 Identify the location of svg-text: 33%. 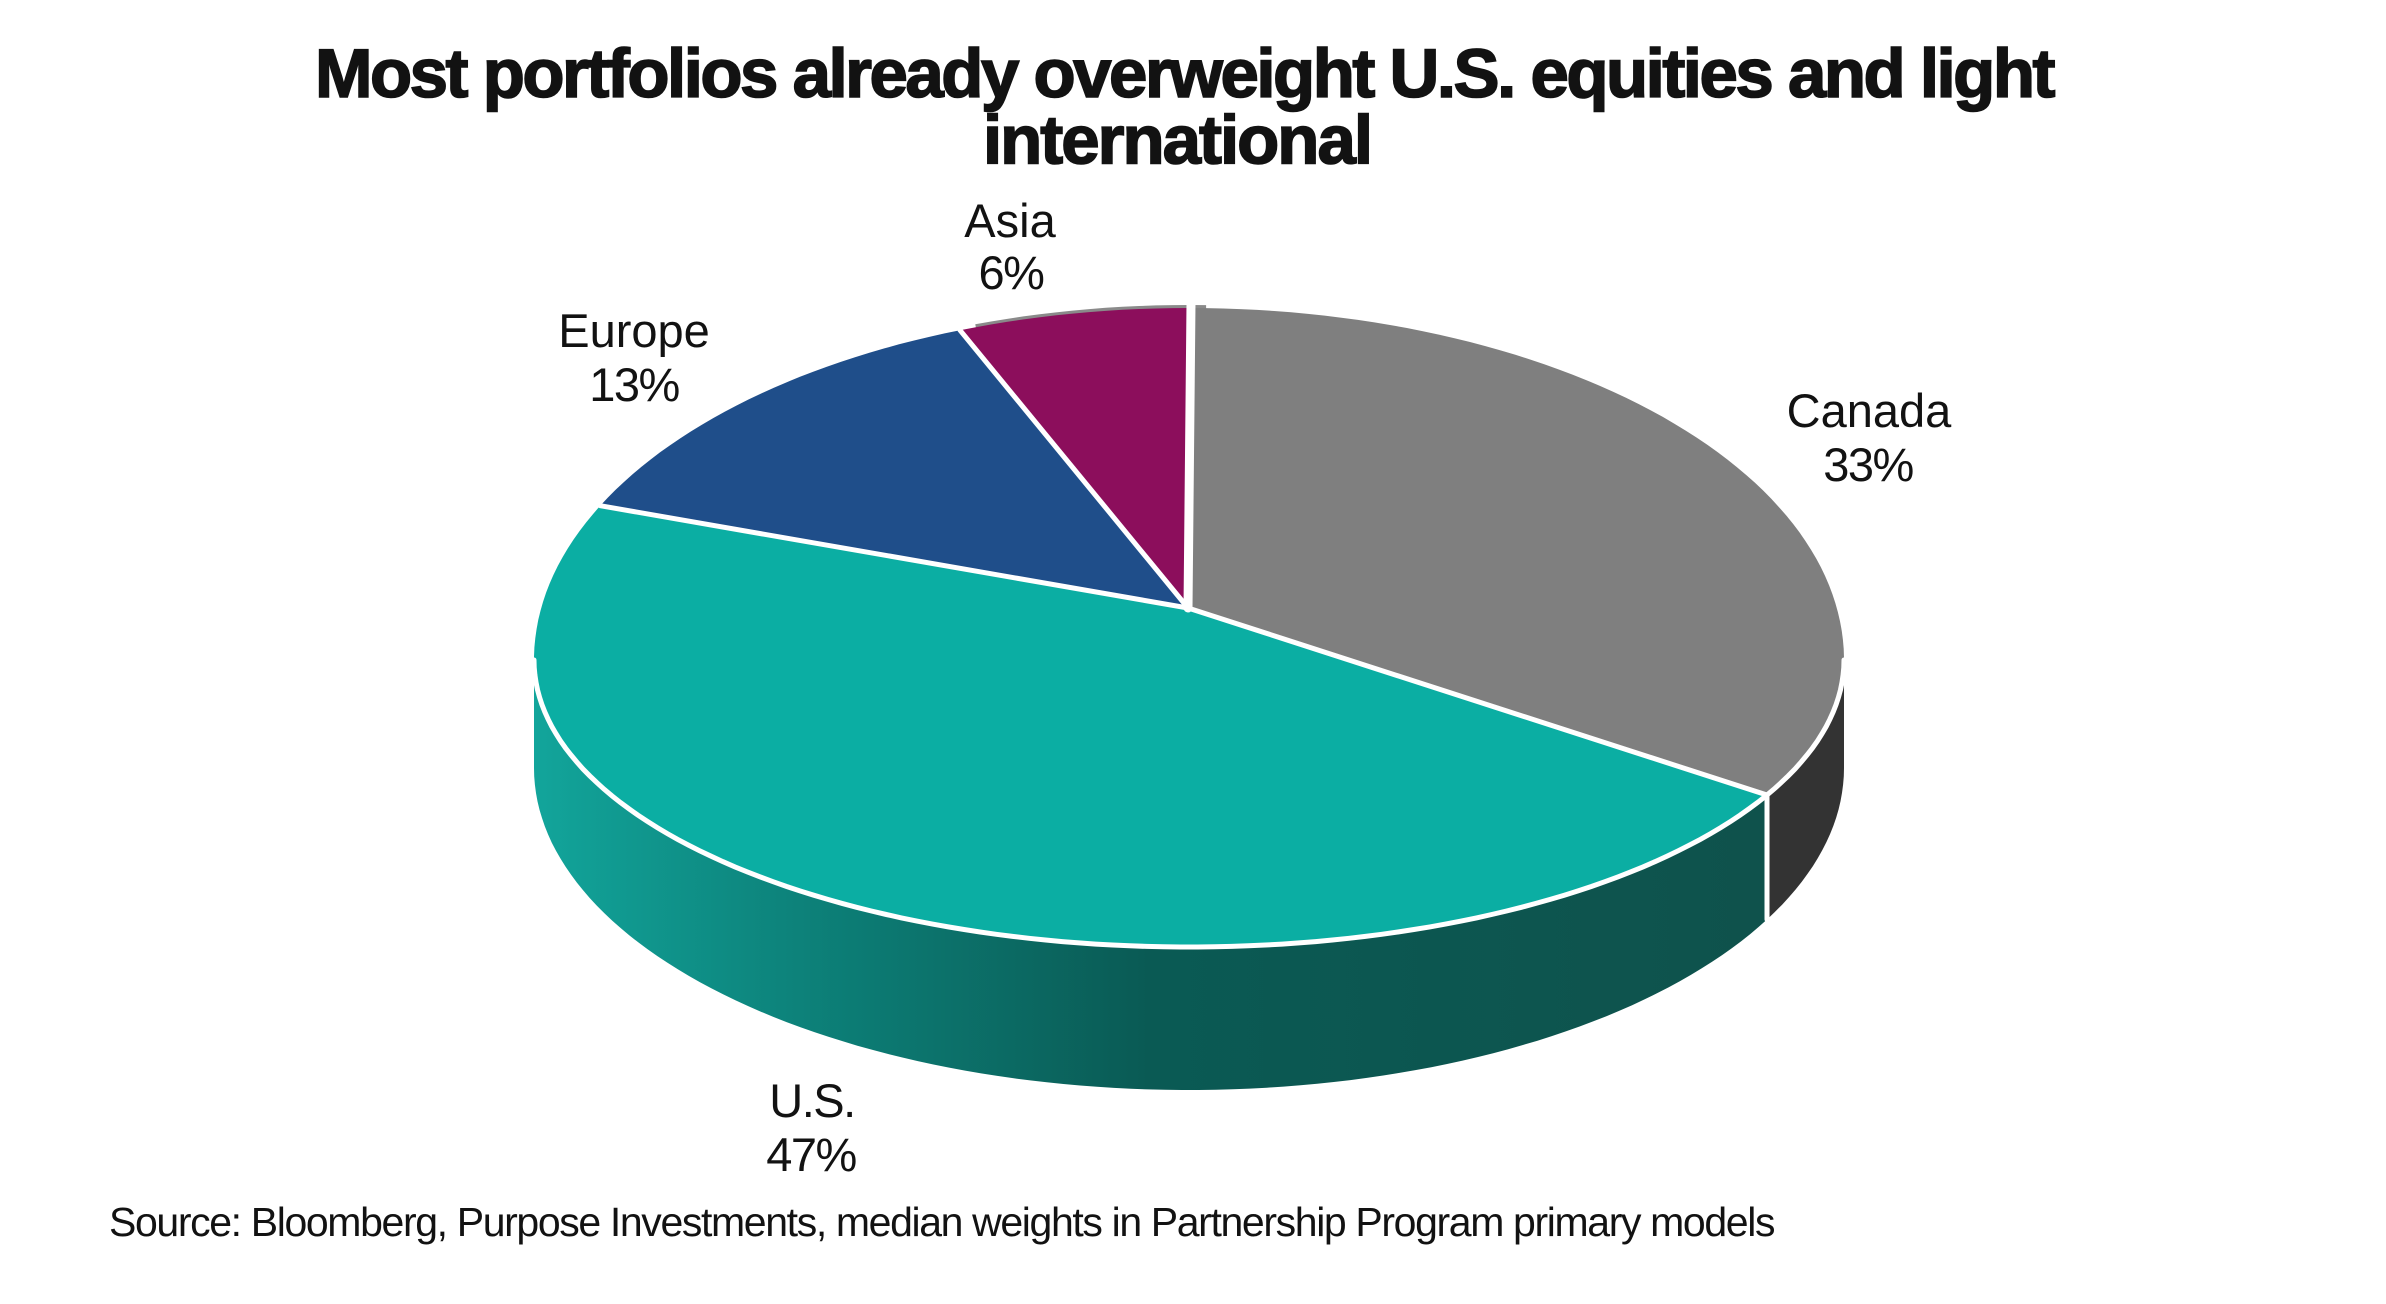
(1868, 464).